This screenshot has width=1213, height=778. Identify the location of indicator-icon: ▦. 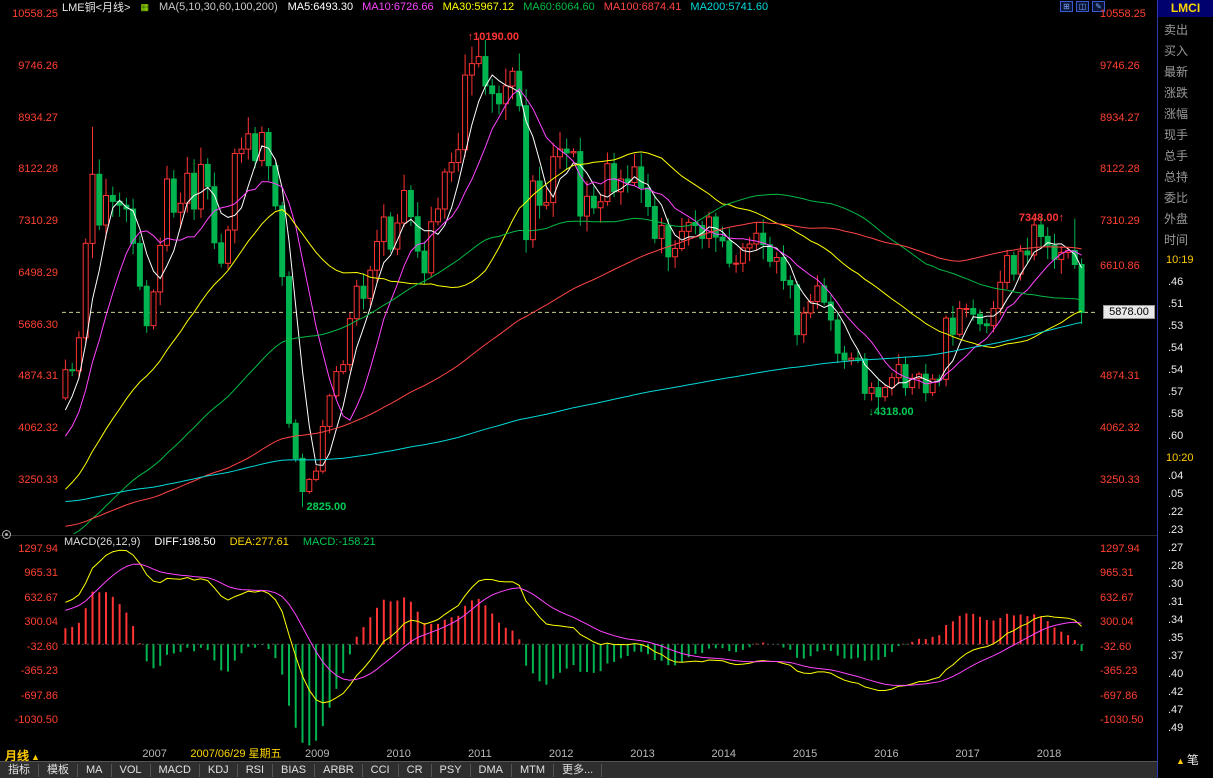
(144, 6).